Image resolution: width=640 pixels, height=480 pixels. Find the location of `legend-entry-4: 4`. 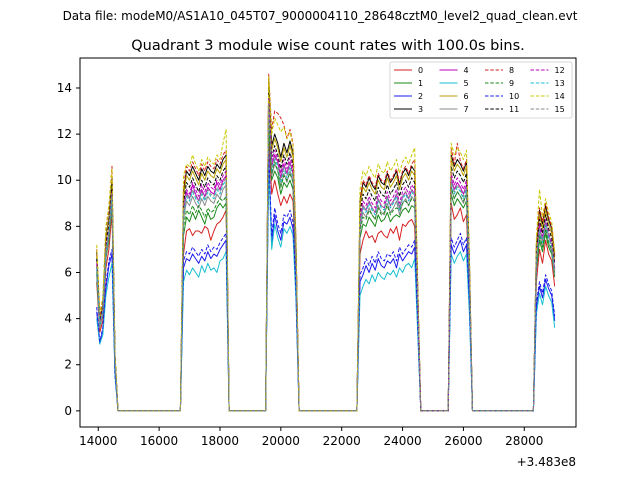

legend-entry-4: 4 is located at coordinates (454, 70).